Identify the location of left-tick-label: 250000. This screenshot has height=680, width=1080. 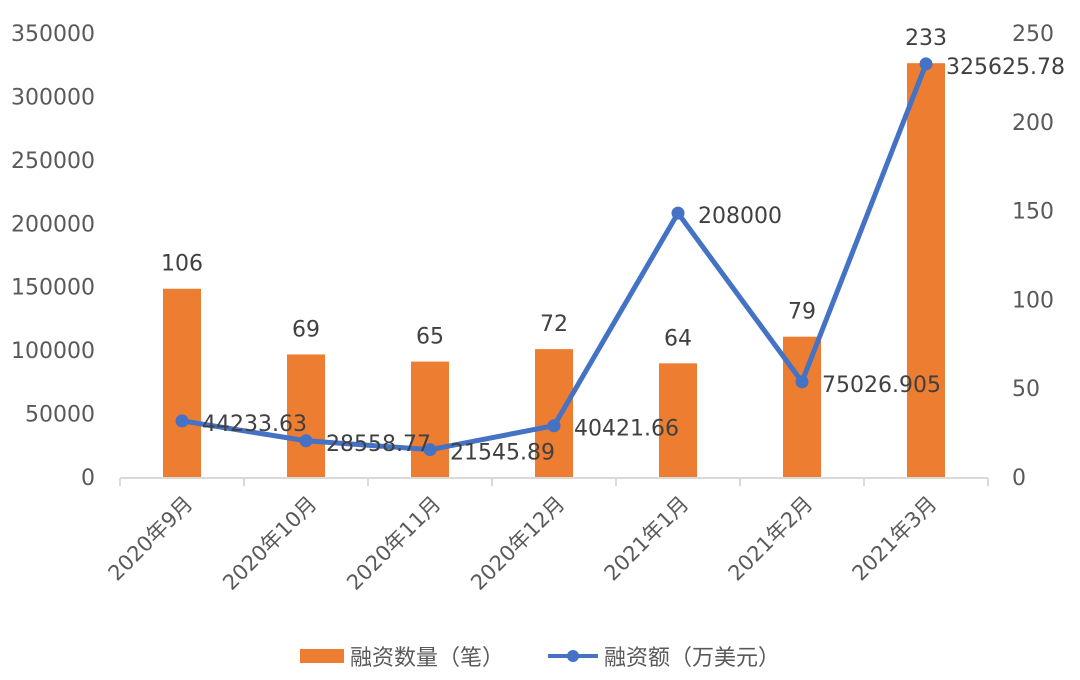
(53, 161).